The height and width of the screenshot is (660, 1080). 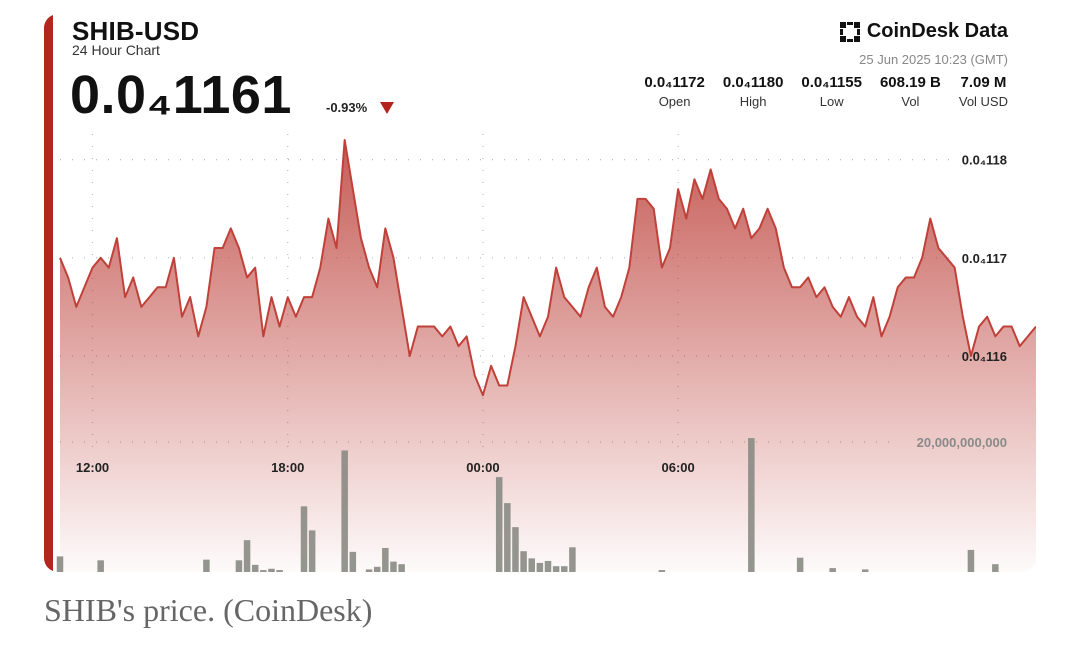 What do you see at coordinates (849, 31) in the screenshot?
I see `coindesk-logo-icon` at bounding box center [849, 31].